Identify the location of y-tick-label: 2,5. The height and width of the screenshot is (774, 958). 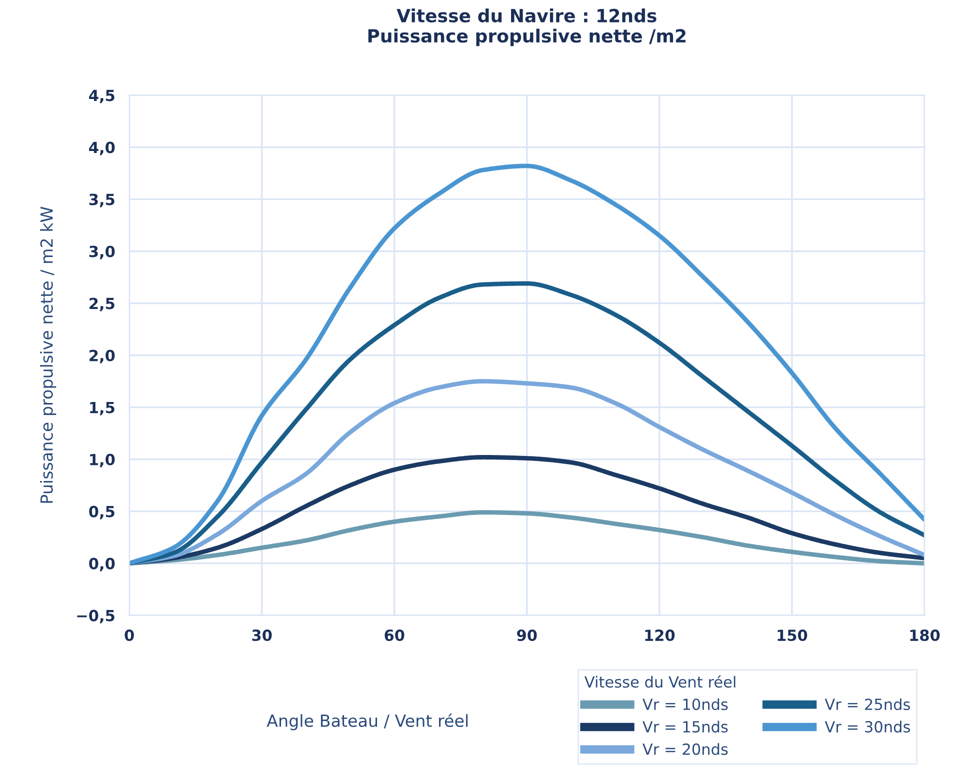
(102, 305).